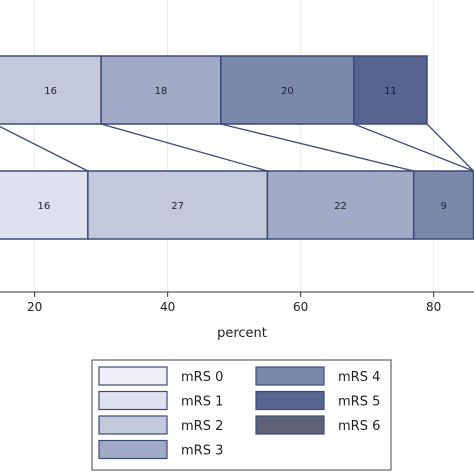  What do you see at coordinates (202, 426) in the screenshot?
I see `legend-label: mRS 2` at bounding box center [202, 426].